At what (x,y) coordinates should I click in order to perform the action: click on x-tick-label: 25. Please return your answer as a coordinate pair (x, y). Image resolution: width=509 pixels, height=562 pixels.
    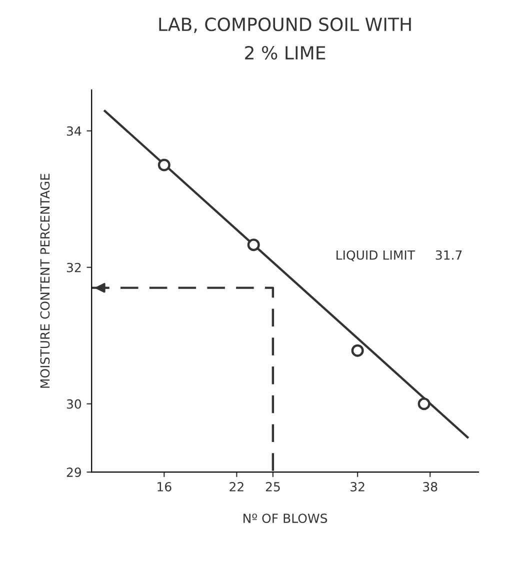
    Looking at the image, I should click on (273, 487).